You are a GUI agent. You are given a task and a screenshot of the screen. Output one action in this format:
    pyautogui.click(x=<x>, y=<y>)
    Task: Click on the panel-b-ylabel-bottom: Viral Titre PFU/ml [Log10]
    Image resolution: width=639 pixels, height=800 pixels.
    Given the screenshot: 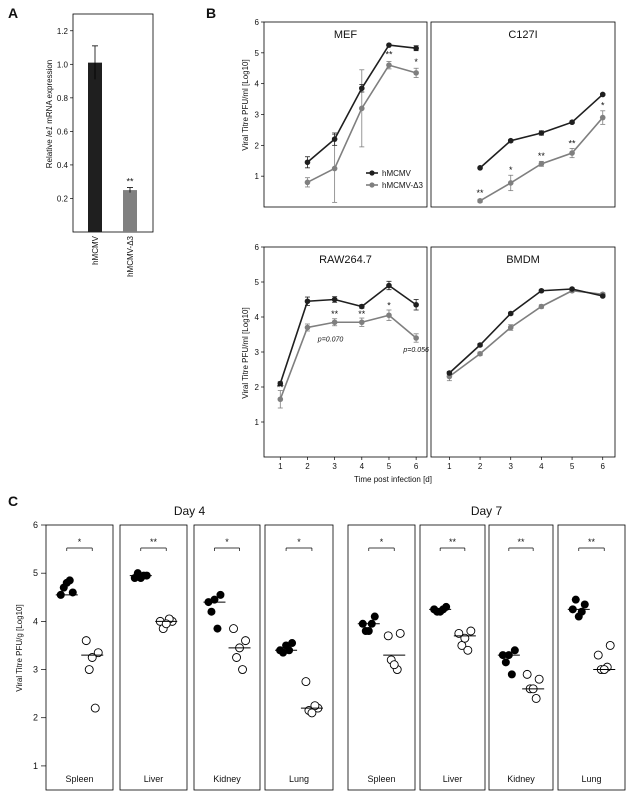 What is the action you would take?
    pyautogui.click(x=245, y=352)
    